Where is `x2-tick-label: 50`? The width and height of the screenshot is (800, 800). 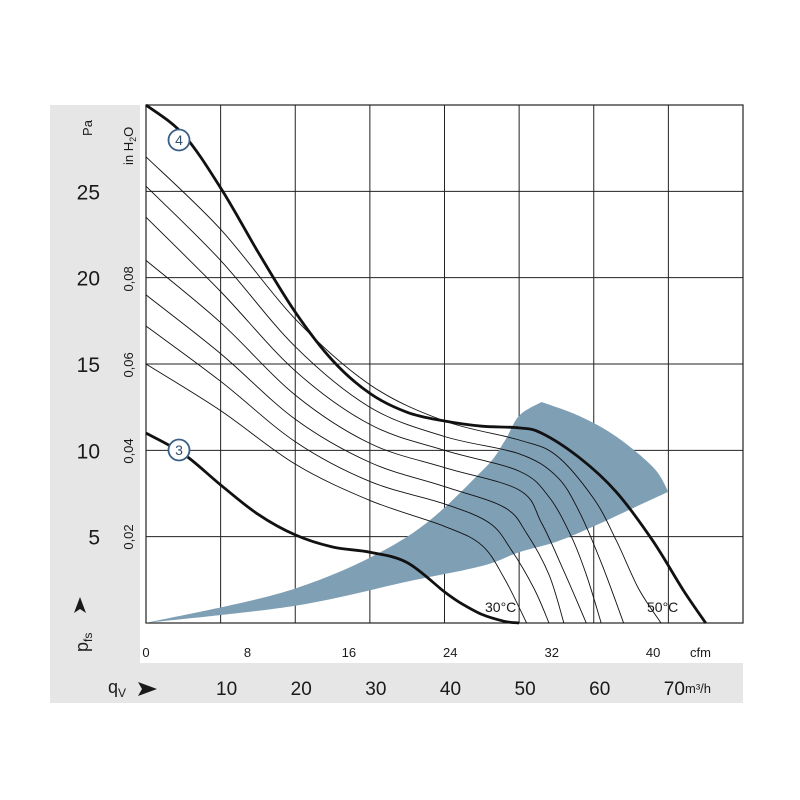 x2-tick-label: 50 is located at coordinates (525, 689).